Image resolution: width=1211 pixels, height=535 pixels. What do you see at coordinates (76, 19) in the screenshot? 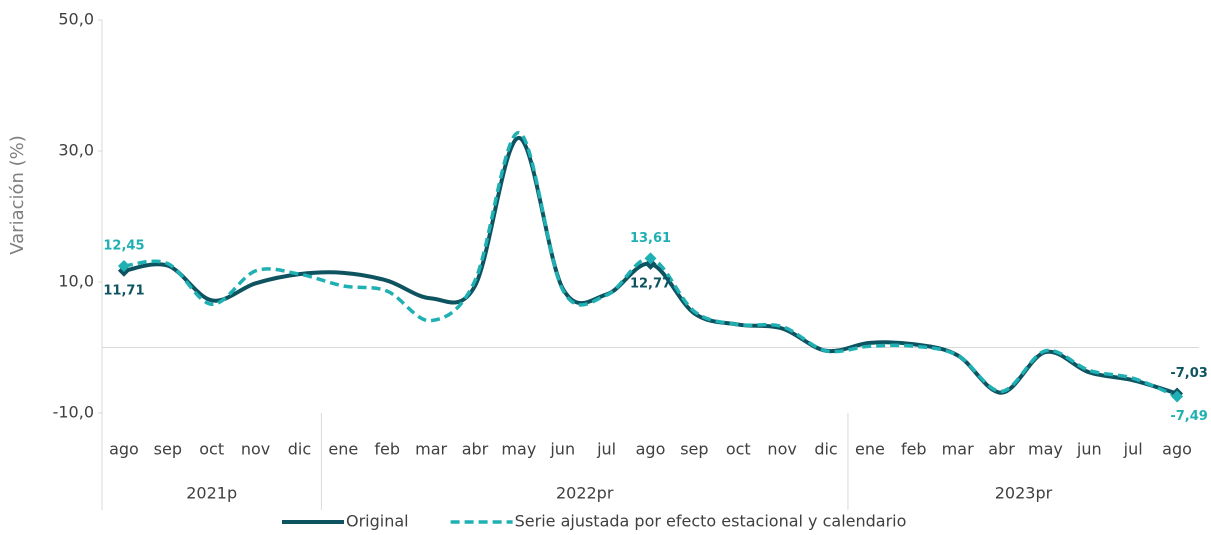
I see `y-tick-label: 50,0` at bounding box center [76, 19].